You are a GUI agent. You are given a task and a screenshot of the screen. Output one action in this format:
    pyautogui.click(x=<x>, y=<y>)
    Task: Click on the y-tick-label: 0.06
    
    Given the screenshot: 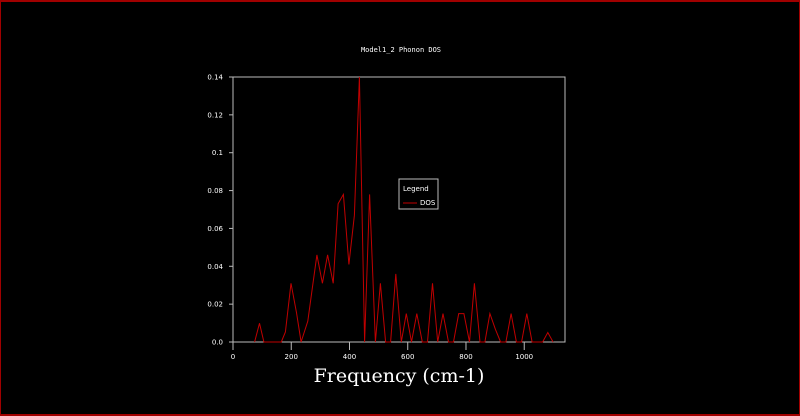 What is the action you would take?
    pyautogui.click(x=215, y=229)
    